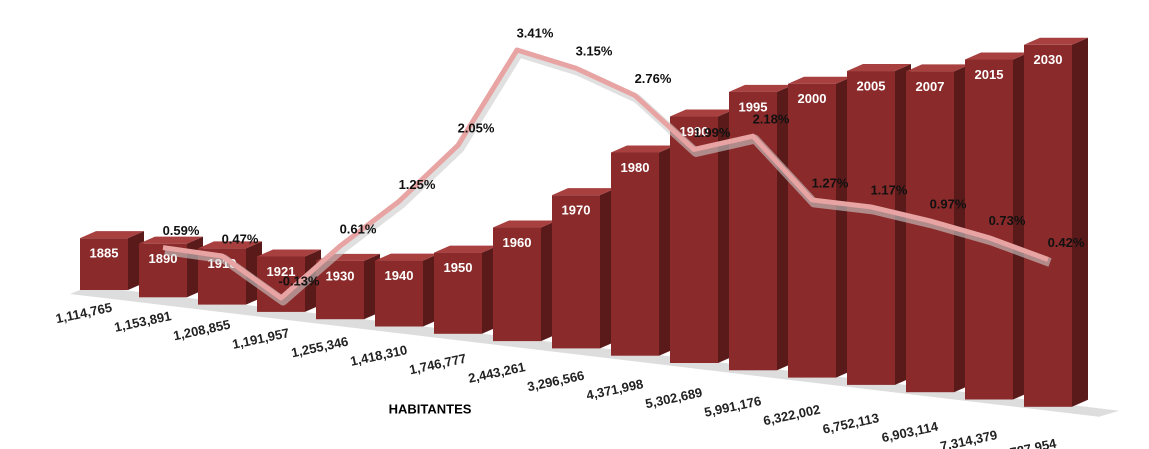 Image resolution: width=1149 pixels, height=449 pixels. I want to click on category-label: 2030, so click(1048, 59).